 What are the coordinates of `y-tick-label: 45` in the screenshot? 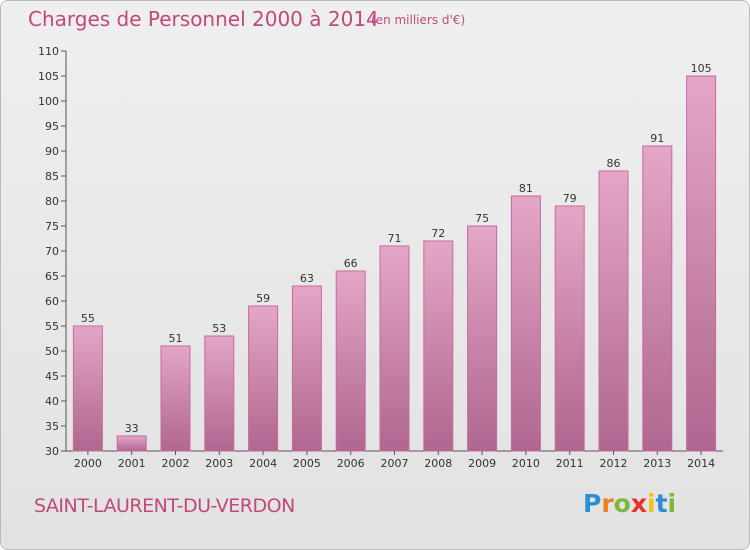 It's located at (52, 376).